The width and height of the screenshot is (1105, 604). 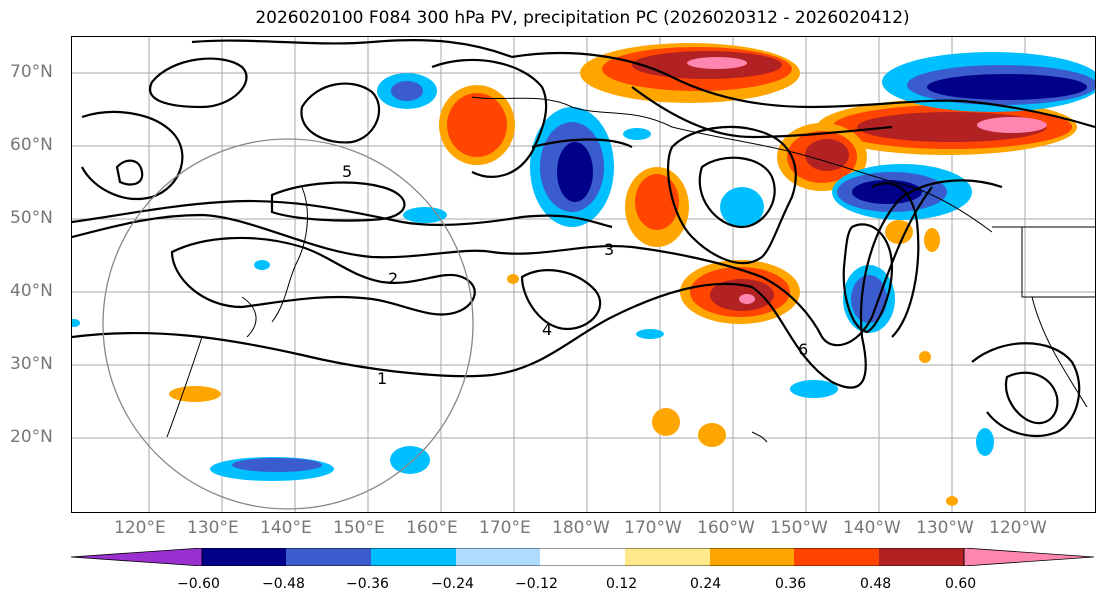 I want to click on colorbar-tick: 0.60, so click(x=961, y=584).